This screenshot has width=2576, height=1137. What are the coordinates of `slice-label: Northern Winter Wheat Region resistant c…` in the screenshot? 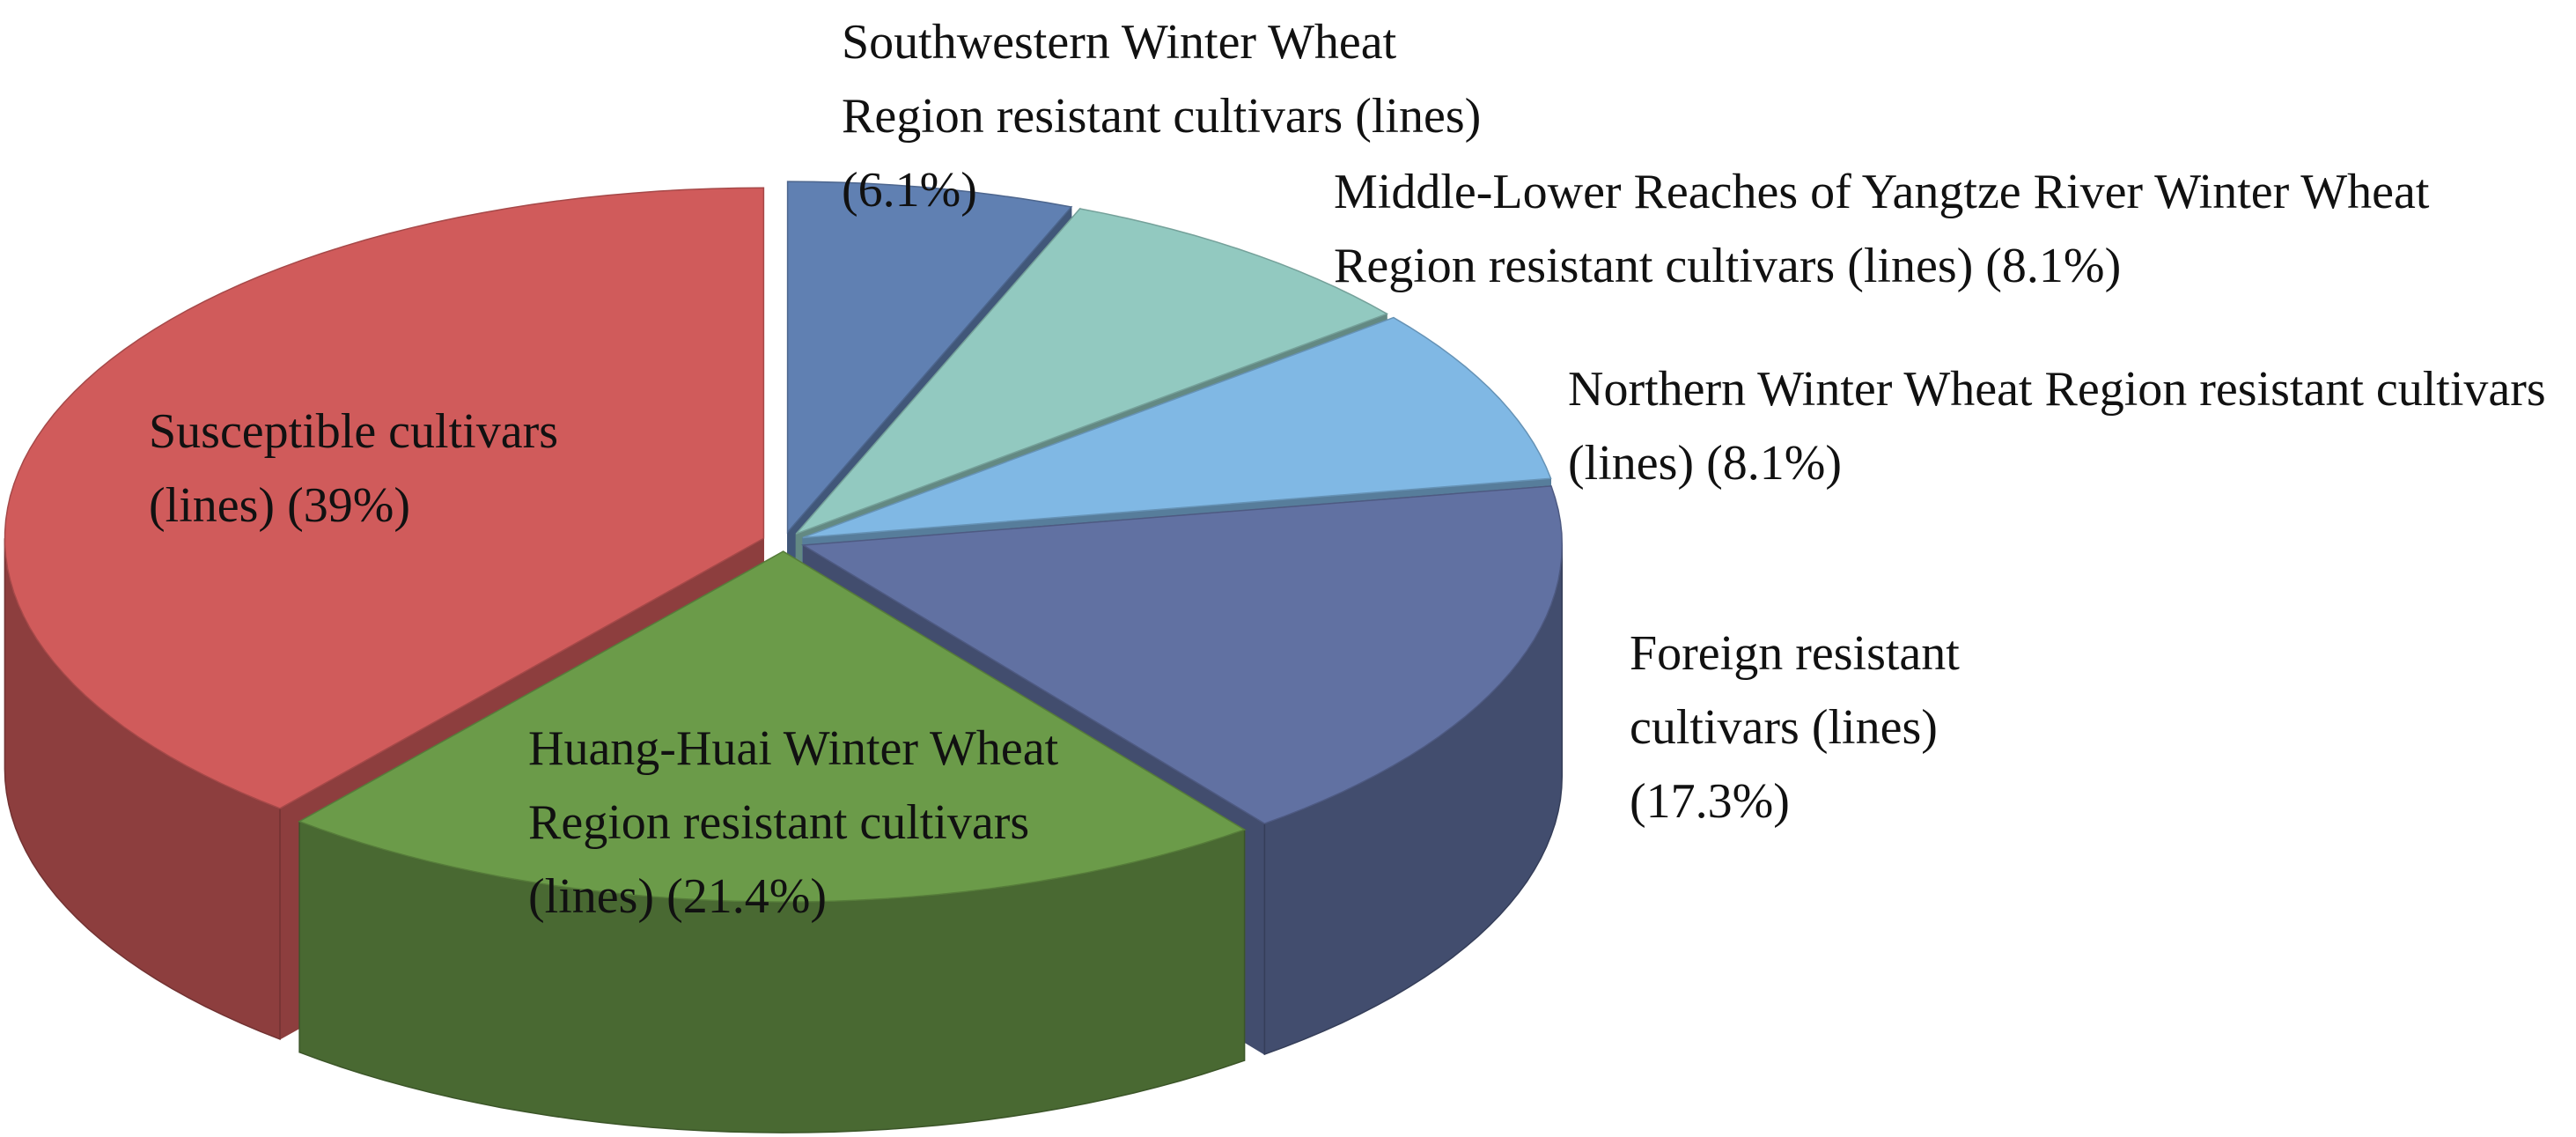 It's located at (2061, 426).